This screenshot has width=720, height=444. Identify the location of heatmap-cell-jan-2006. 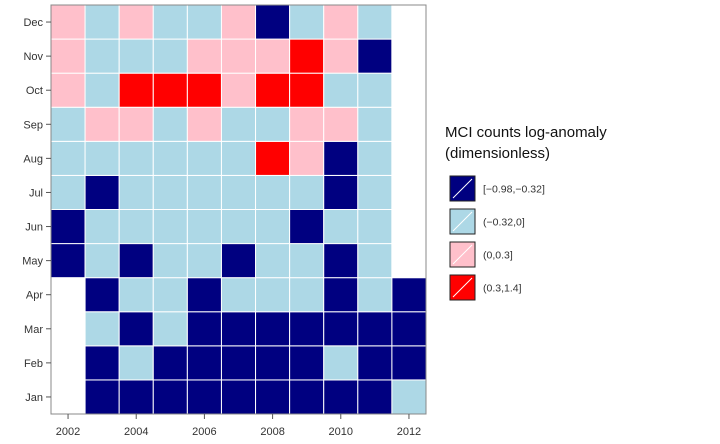
(204, 397).